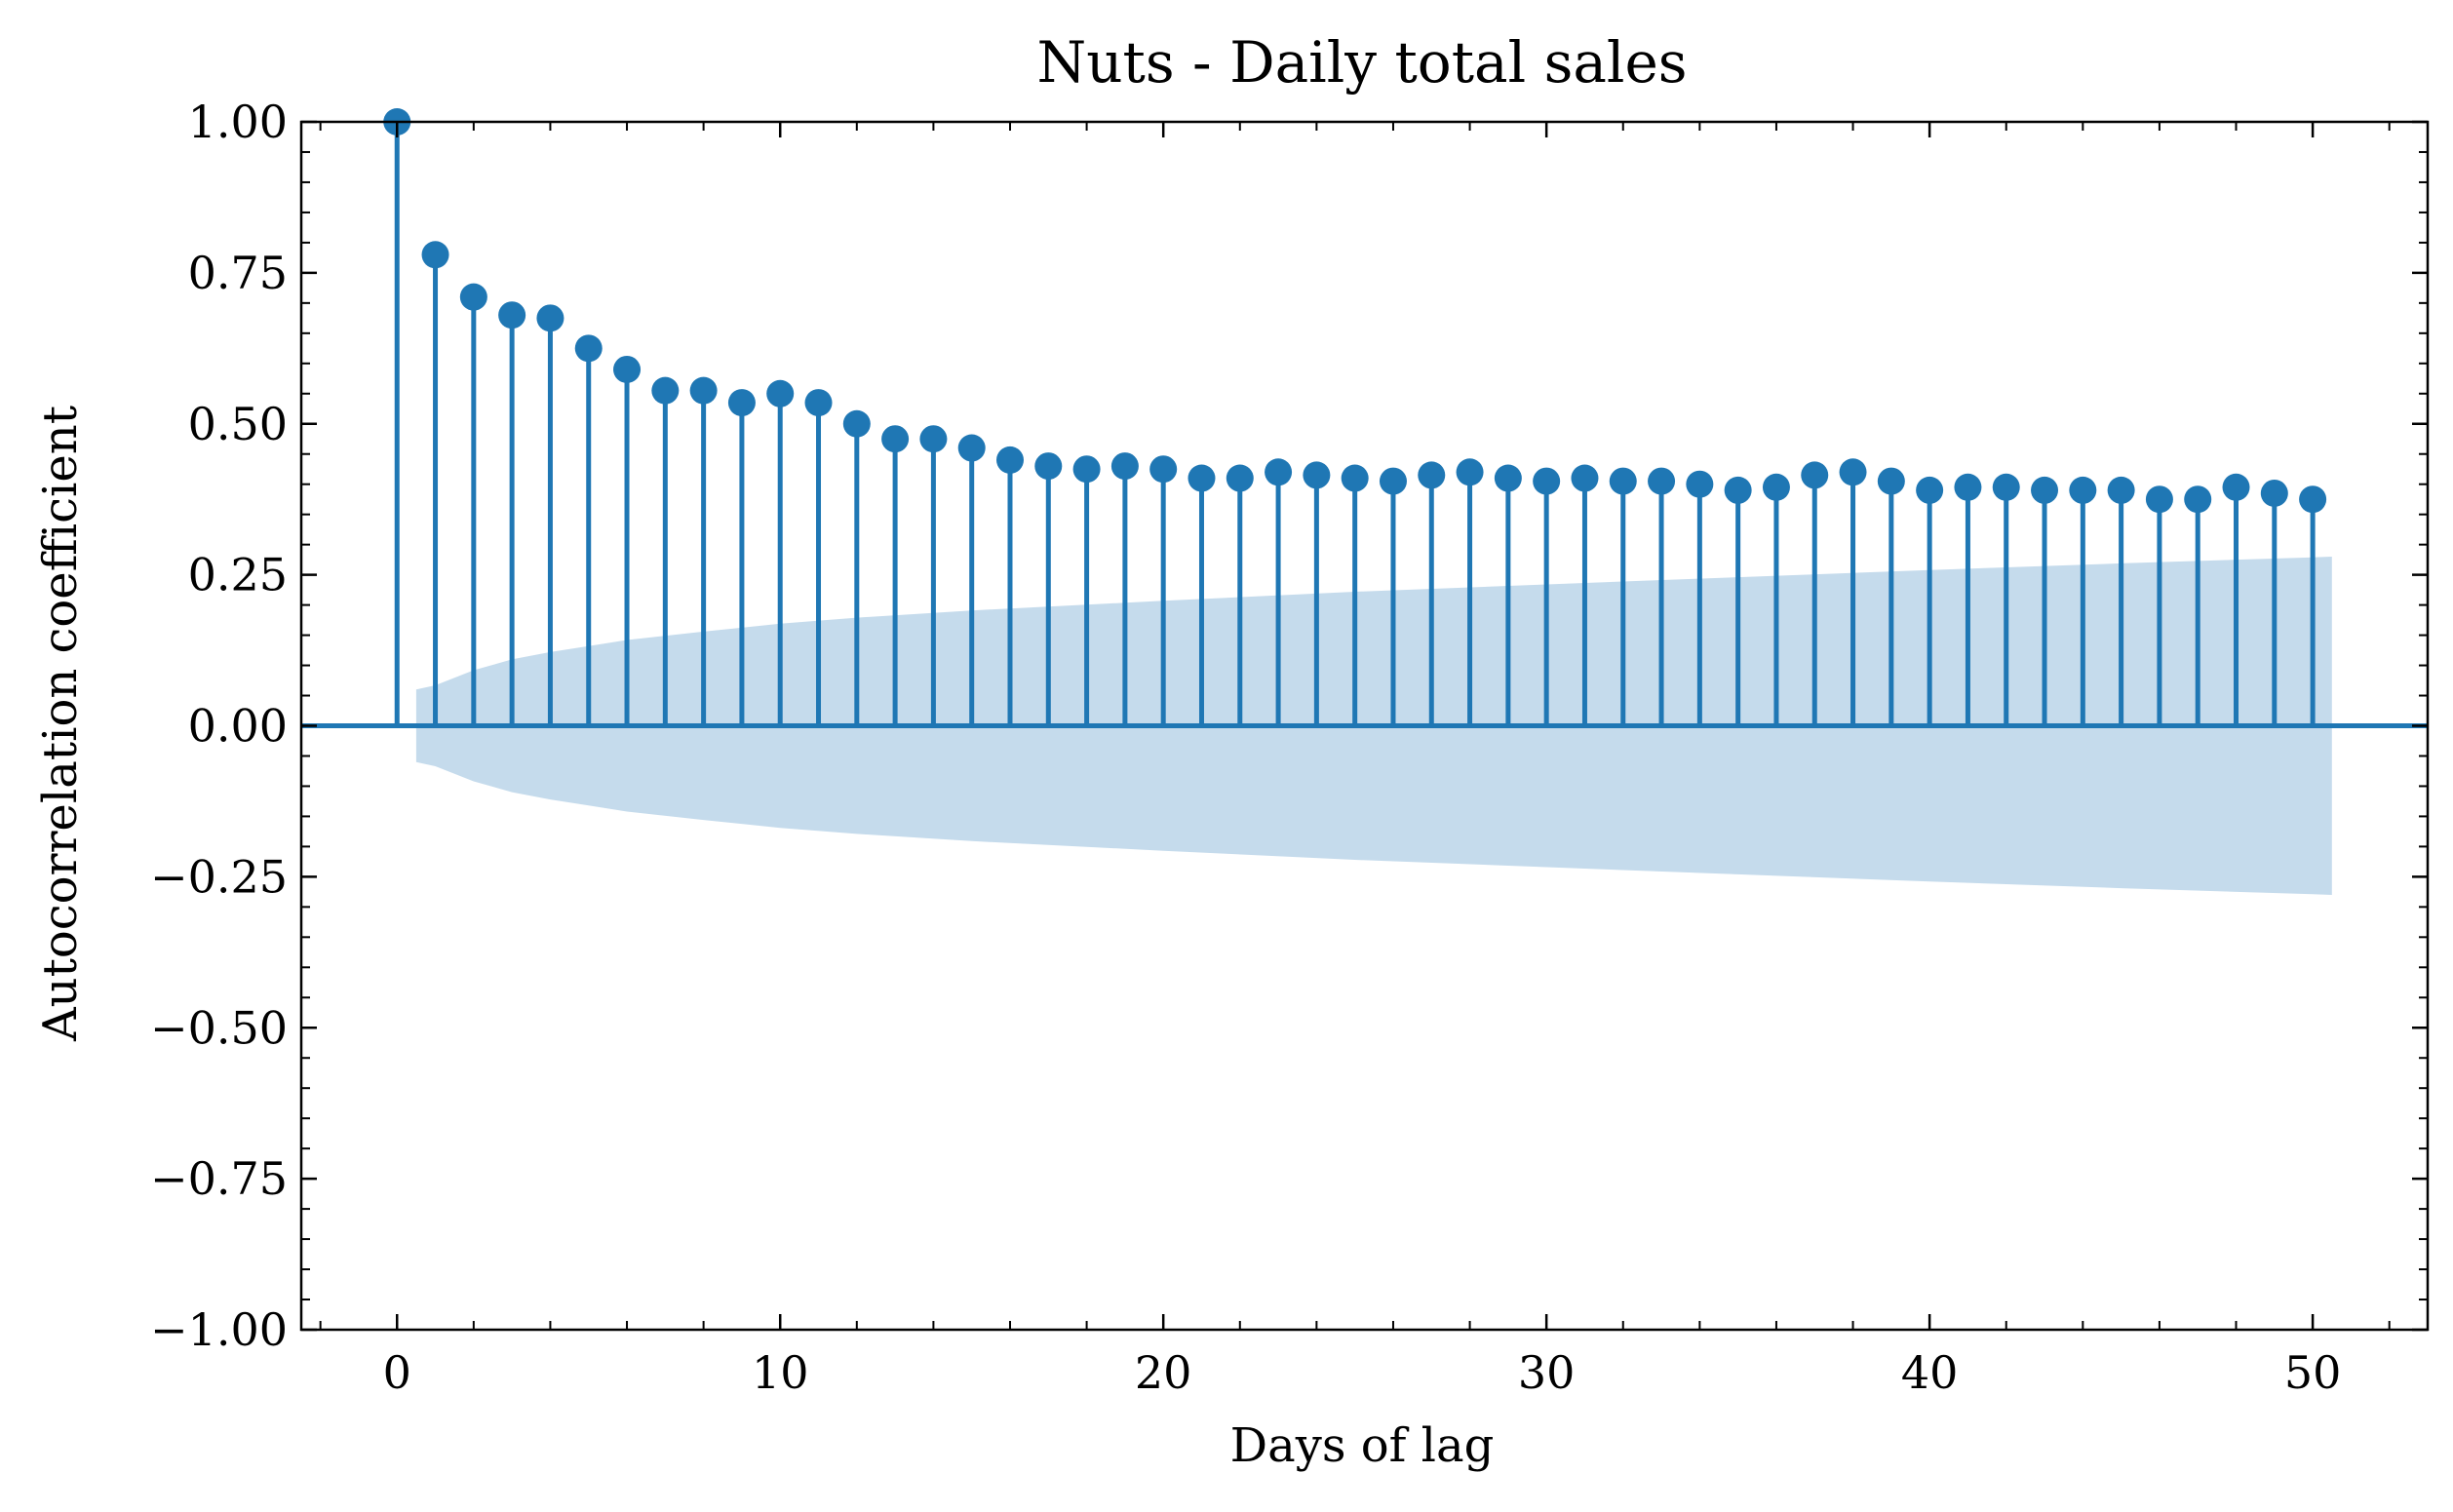  What do you see at coordinates (219, 1178) in the screenshot?
I see `y-tick-label: −0.75` at bounding box center [219, 1178].